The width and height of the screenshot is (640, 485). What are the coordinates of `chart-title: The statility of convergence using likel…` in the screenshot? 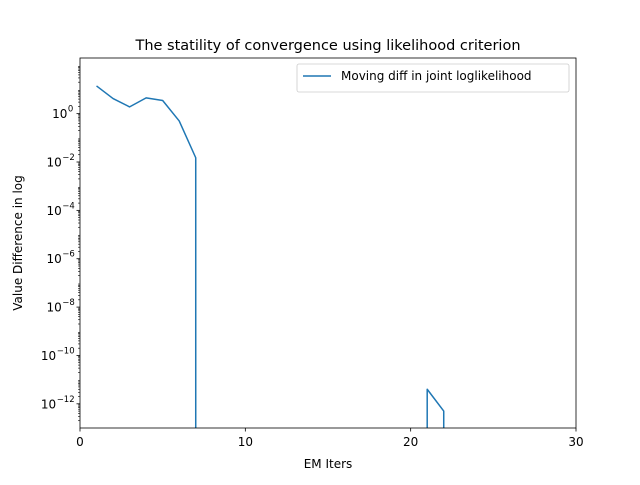 It's located at (327, 46).